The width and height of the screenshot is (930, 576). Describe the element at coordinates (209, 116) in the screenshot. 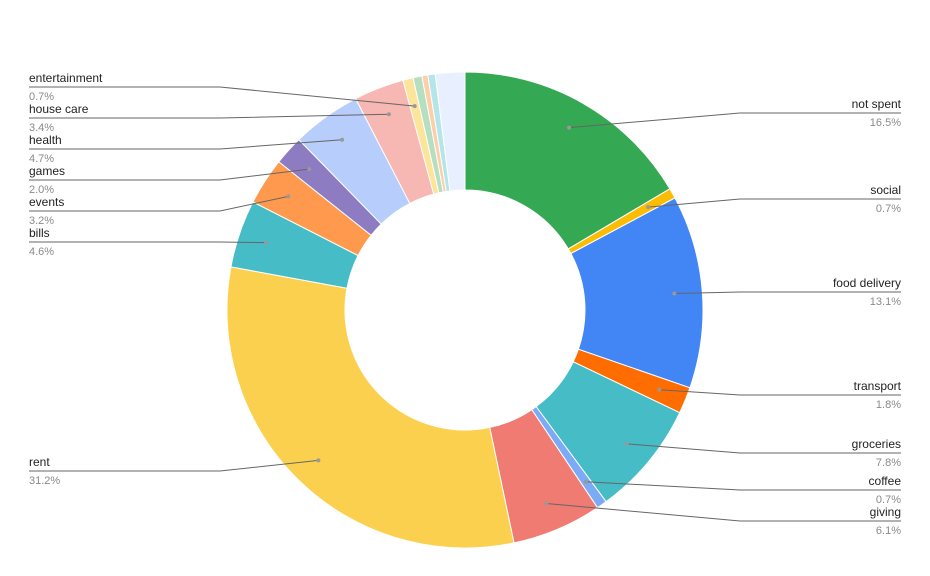

I see `leader-line-house-care` at that location.